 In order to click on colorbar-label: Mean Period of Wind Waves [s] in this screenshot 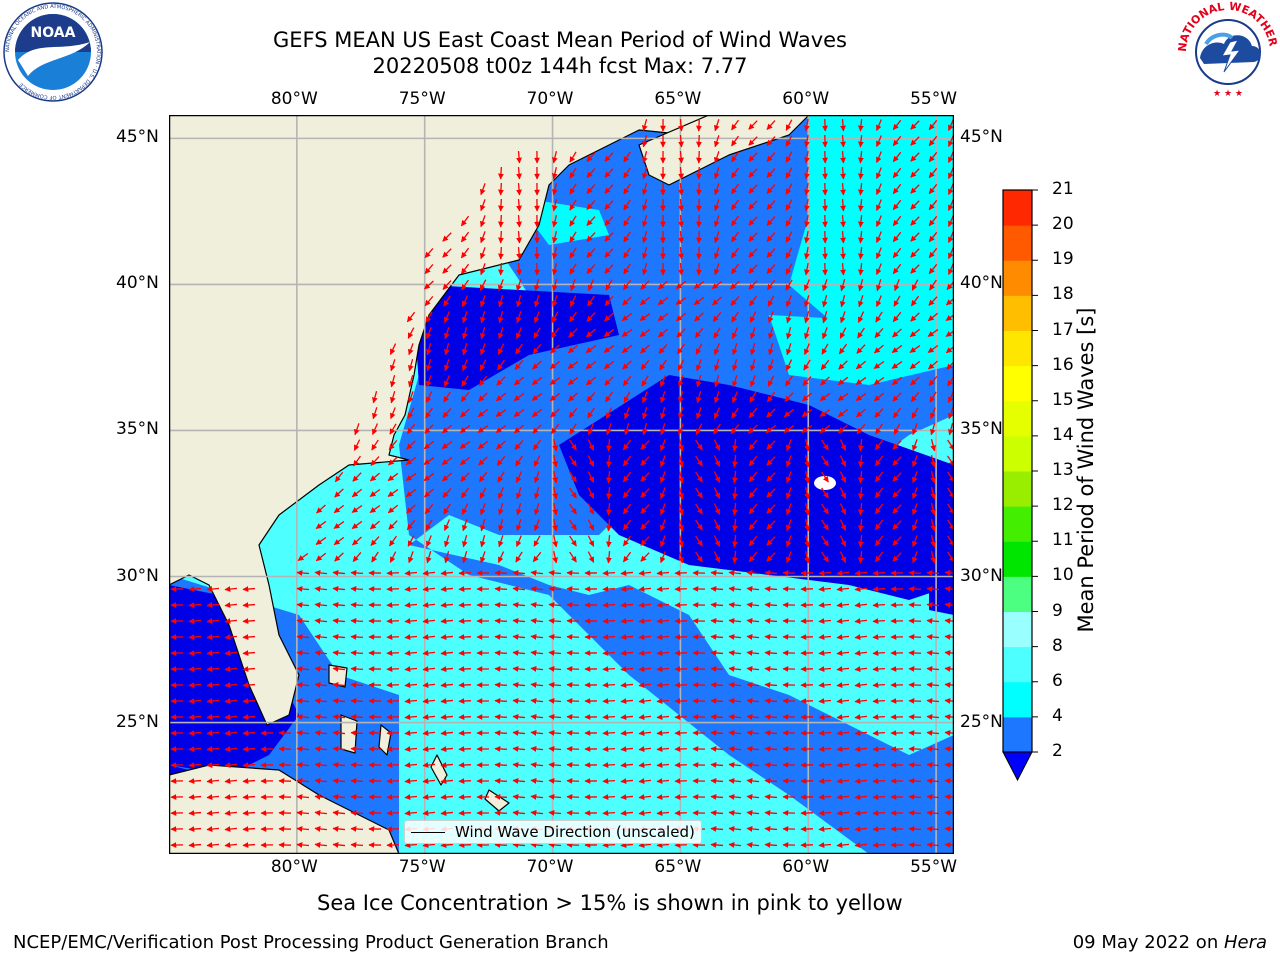, I will do `click(1086, 470)`.